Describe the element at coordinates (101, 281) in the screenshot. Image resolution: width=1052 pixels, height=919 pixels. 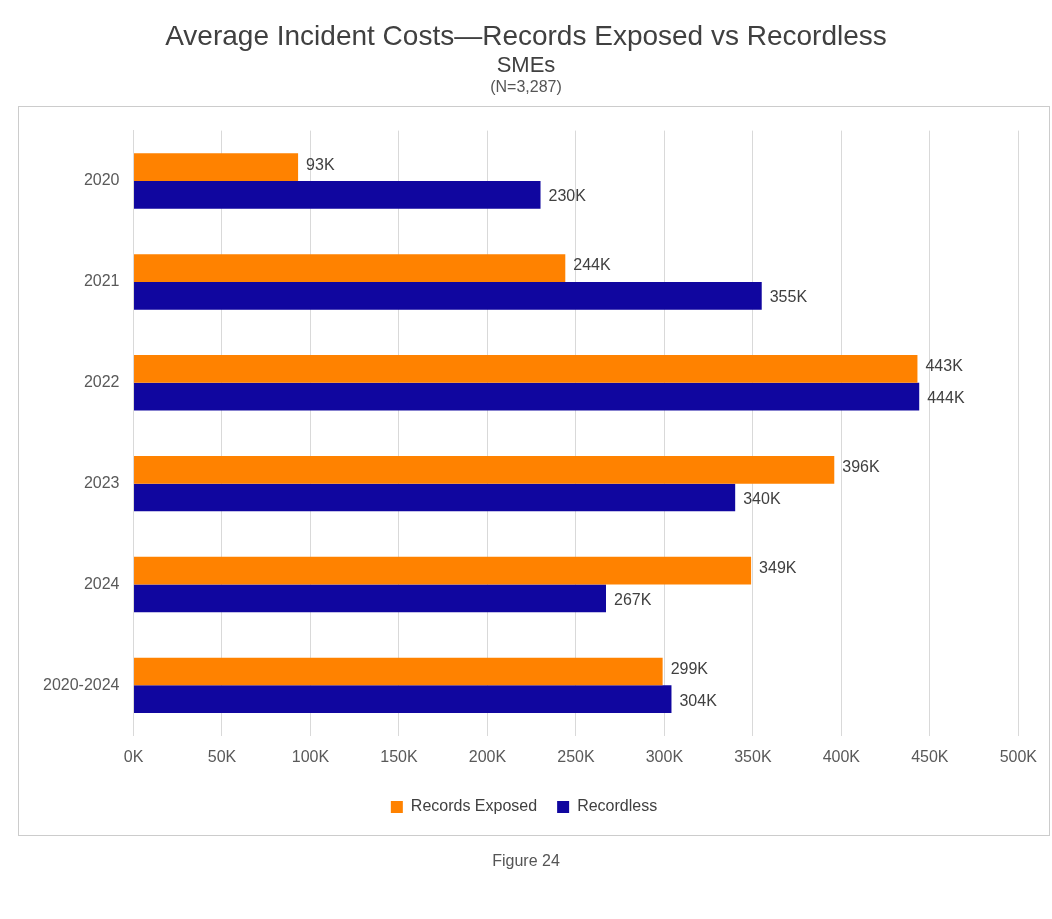
I see `y-tick-label: 2021` at that location.